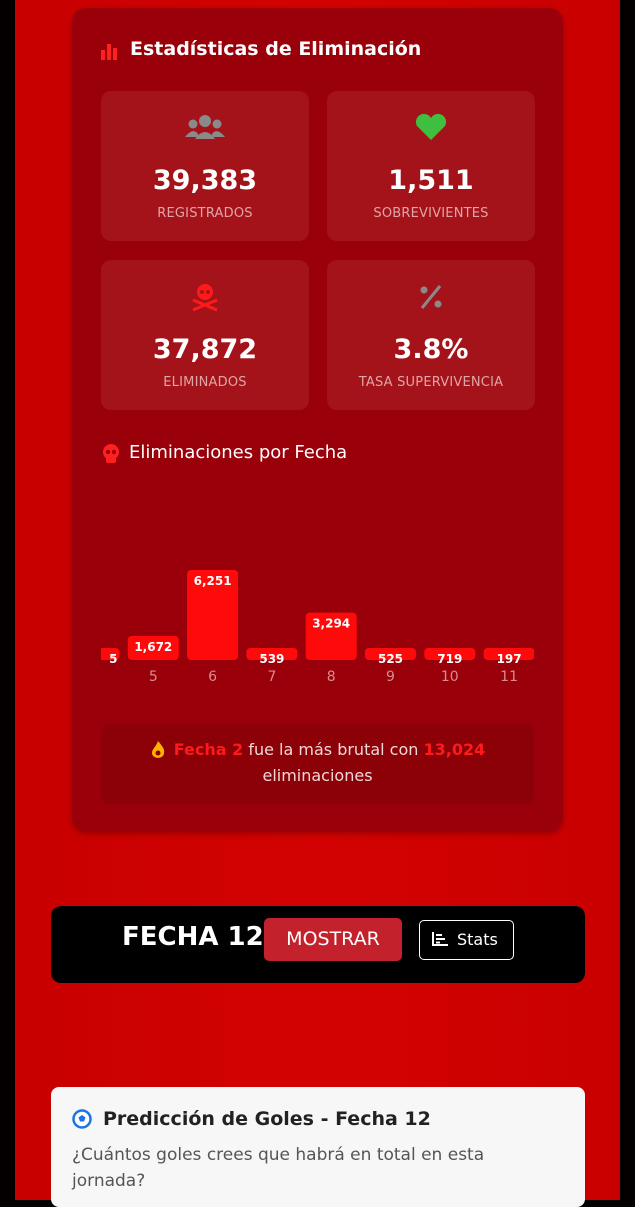 The image size is (635, 1207). I want to click on callout-line: Fecha 2 fue la más brutal con 13,024, so click(317, 743).